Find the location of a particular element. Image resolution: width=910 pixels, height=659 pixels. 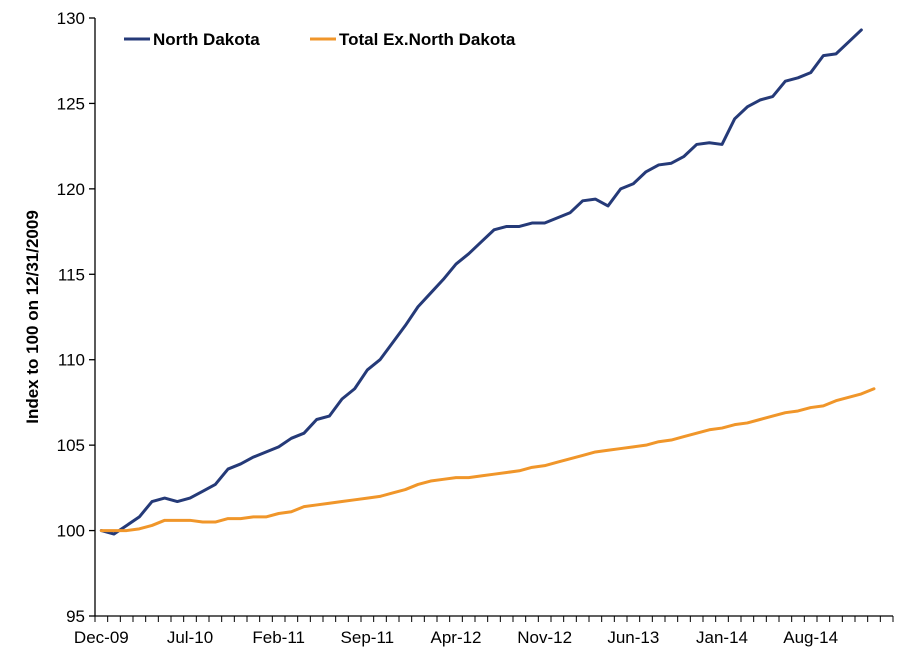

x-tick-label: Apr-12 is located at coordinates (455, 637).